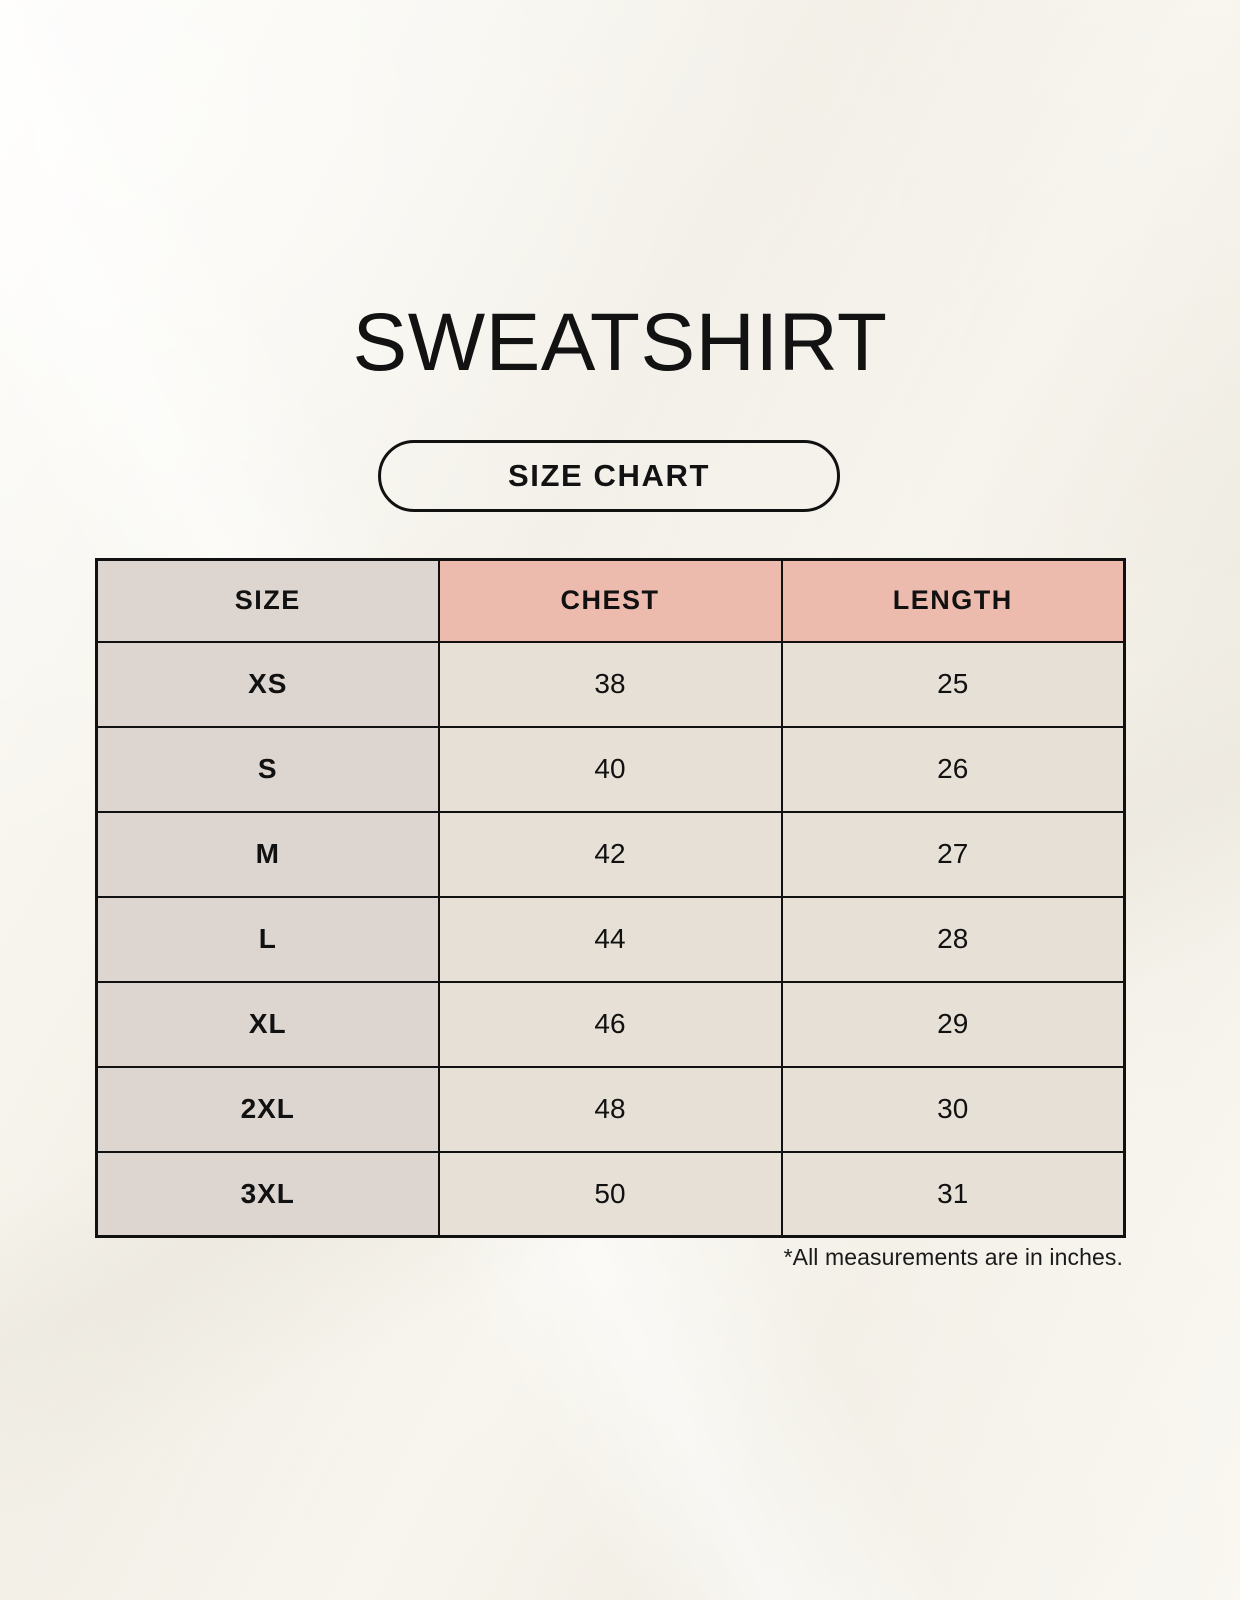 This screenshot has height=1600, width=1240. Describe the element at coordinates (953, 769) in the screenshot. I see `cell-length: 26` at that location.